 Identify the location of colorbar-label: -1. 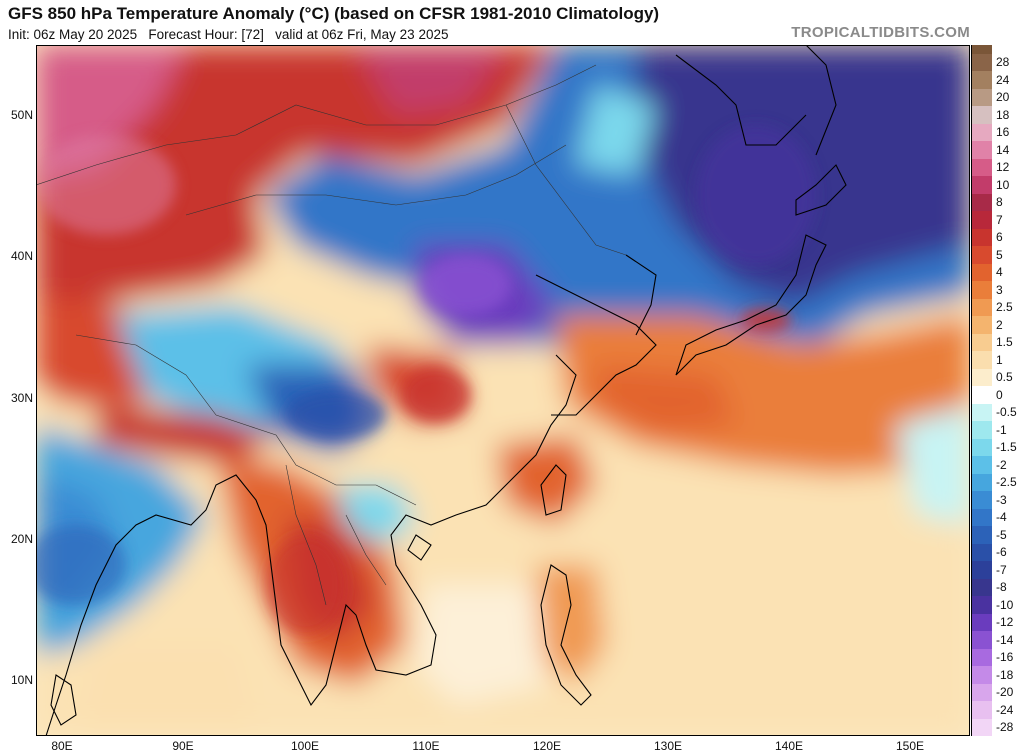
(1001, 429).